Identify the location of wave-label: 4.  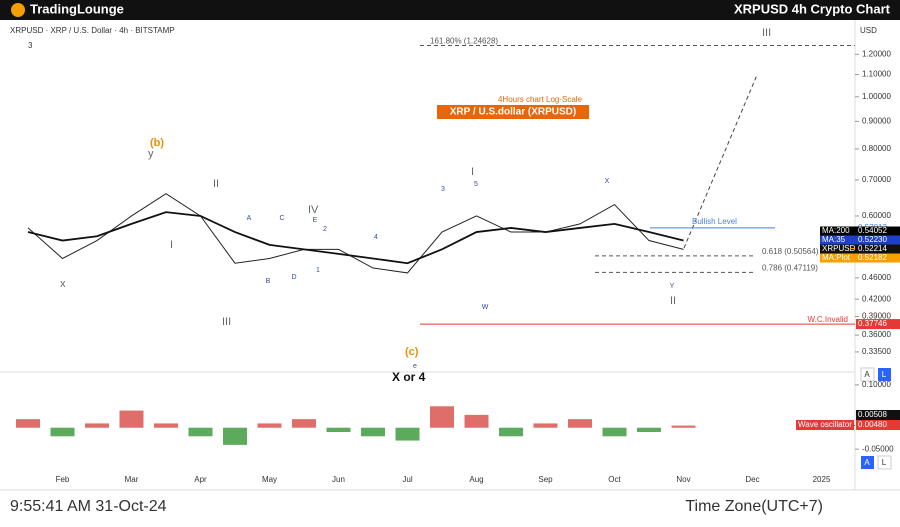
(376, 237).